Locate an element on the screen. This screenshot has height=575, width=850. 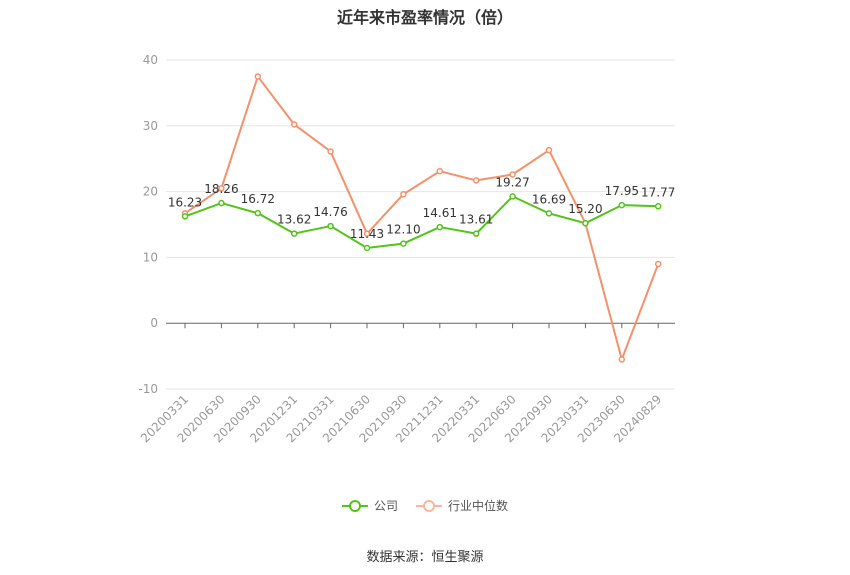
data-label-company: 16.69 is located at coordinates (549, 199).